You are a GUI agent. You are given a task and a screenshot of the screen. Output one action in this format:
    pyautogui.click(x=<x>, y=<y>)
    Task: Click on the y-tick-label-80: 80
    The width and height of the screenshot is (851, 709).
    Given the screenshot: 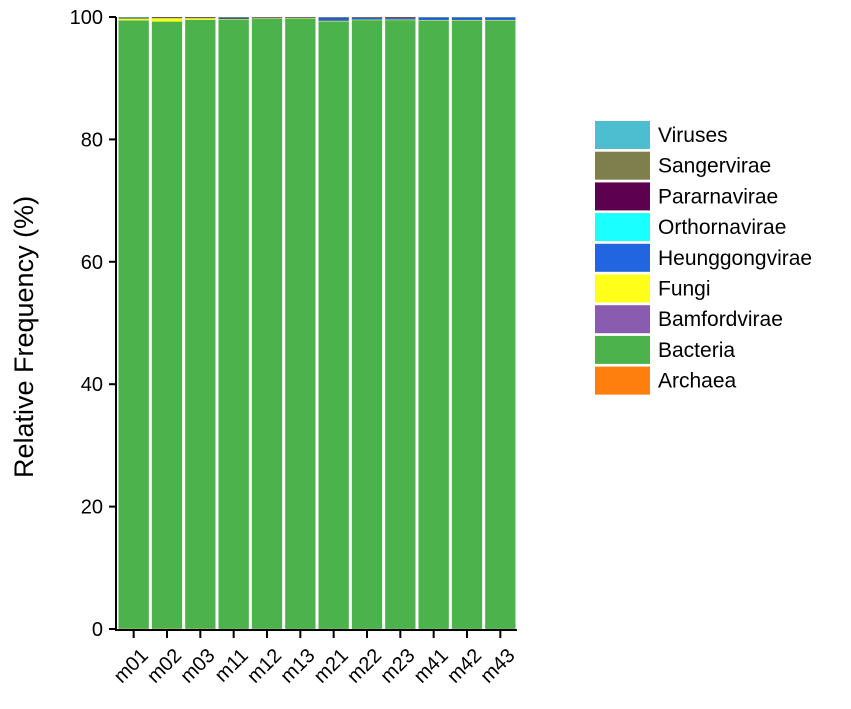 What is the action you would take?
    pyautogui.click(x=92, y=140)
    